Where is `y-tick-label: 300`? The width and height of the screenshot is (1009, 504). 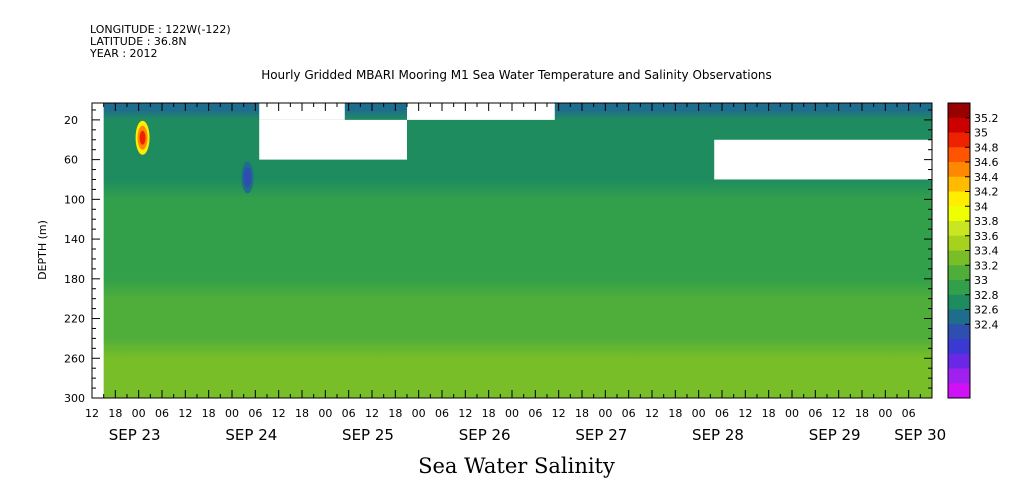
y-tick-label: 300 is located at coordinates (74, 398).